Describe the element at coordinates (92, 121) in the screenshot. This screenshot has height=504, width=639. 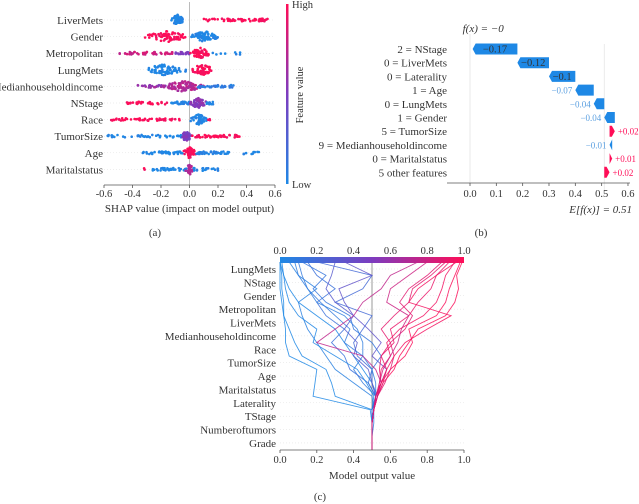
I see `feature-label: Race` at that location.